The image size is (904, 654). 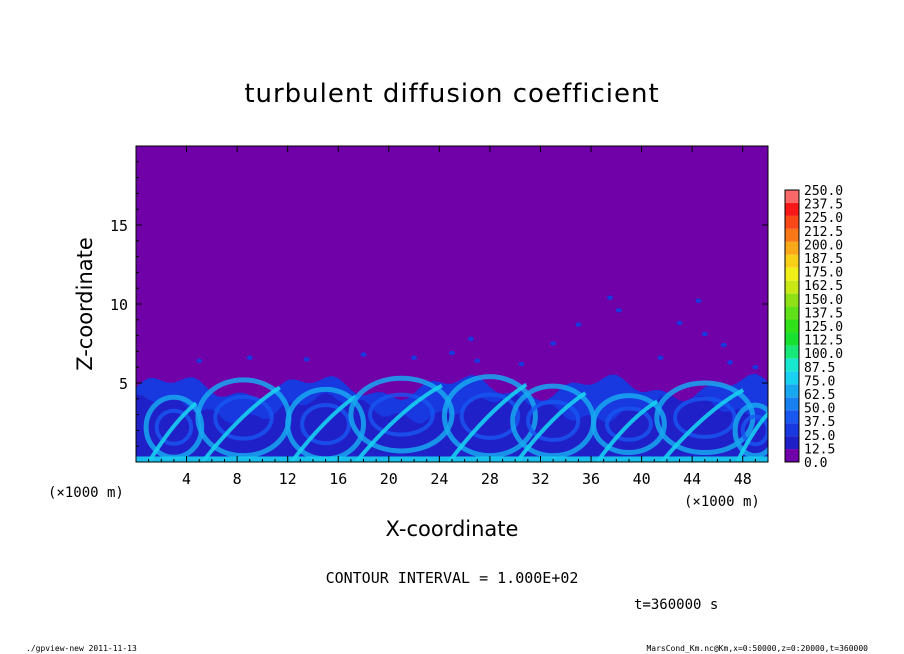 What do you see at coordinates (288, 479) in the screenshot?
I see `x-tick-label: 12` at bounding box center [288, 479].